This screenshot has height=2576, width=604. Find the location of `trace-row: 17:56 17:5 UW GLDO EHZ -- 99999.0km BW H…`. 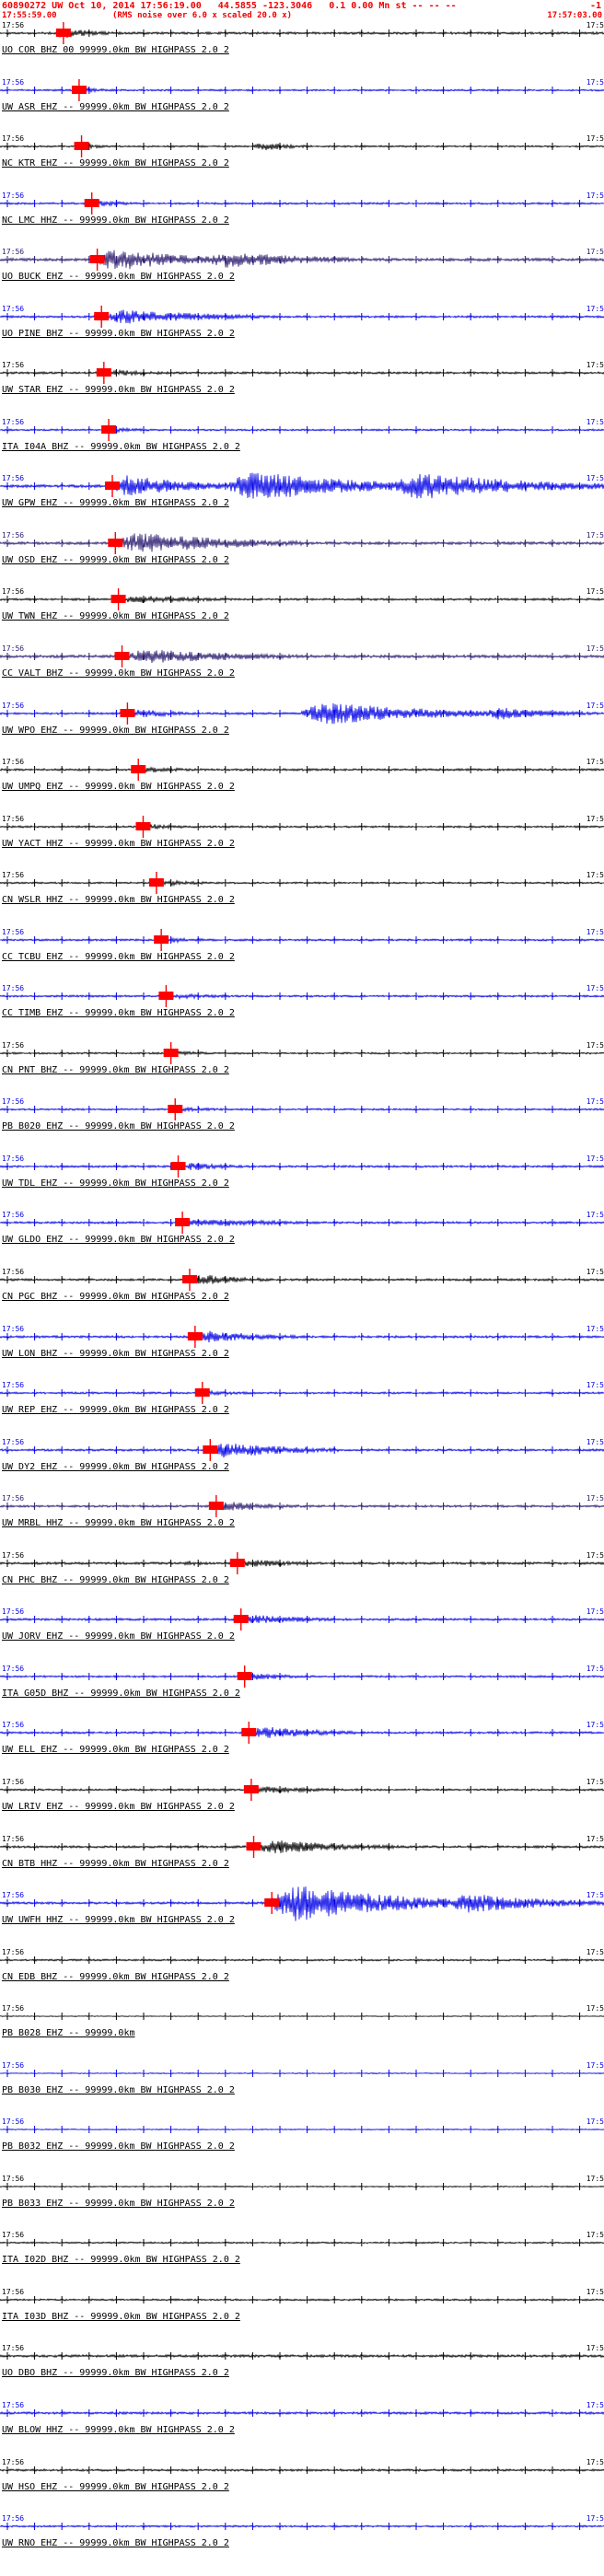

trace-row: 17:56 17:5 UW GLDO EHZ -- 99999.0km BW H… is located at coordinates (302, 1237).